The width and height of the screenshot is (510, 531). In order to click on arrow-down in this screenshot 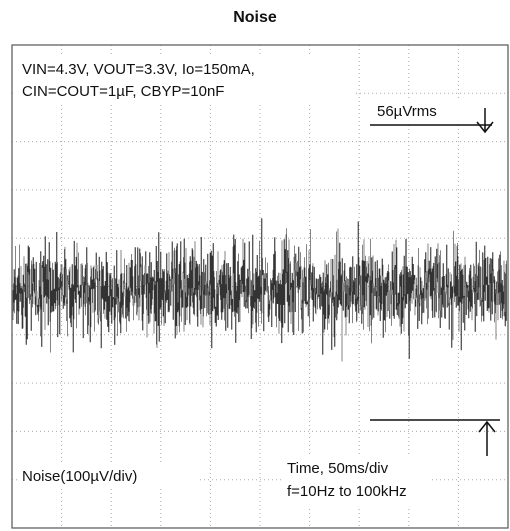, I will do `click(485, 121)`.